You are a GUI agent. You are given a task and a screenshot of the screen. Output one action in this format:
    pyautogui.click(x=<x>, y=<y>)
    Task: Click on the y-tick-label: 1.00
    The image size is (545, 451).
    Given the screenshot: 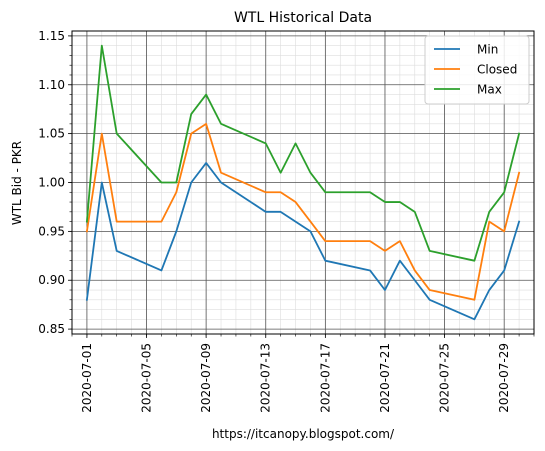 What is the action you would take?
    pyautogui.click(x=51, y=183)
    